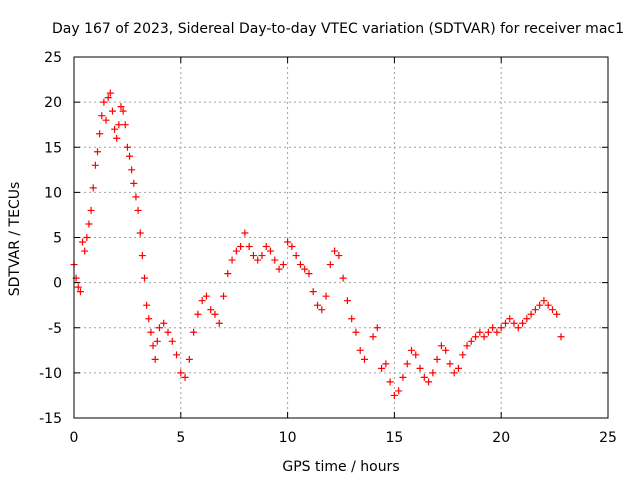 This screenshot has width=640, height=480. I want to click on y-axis-label: SDTVAR / TECUs, so click(15, 239).